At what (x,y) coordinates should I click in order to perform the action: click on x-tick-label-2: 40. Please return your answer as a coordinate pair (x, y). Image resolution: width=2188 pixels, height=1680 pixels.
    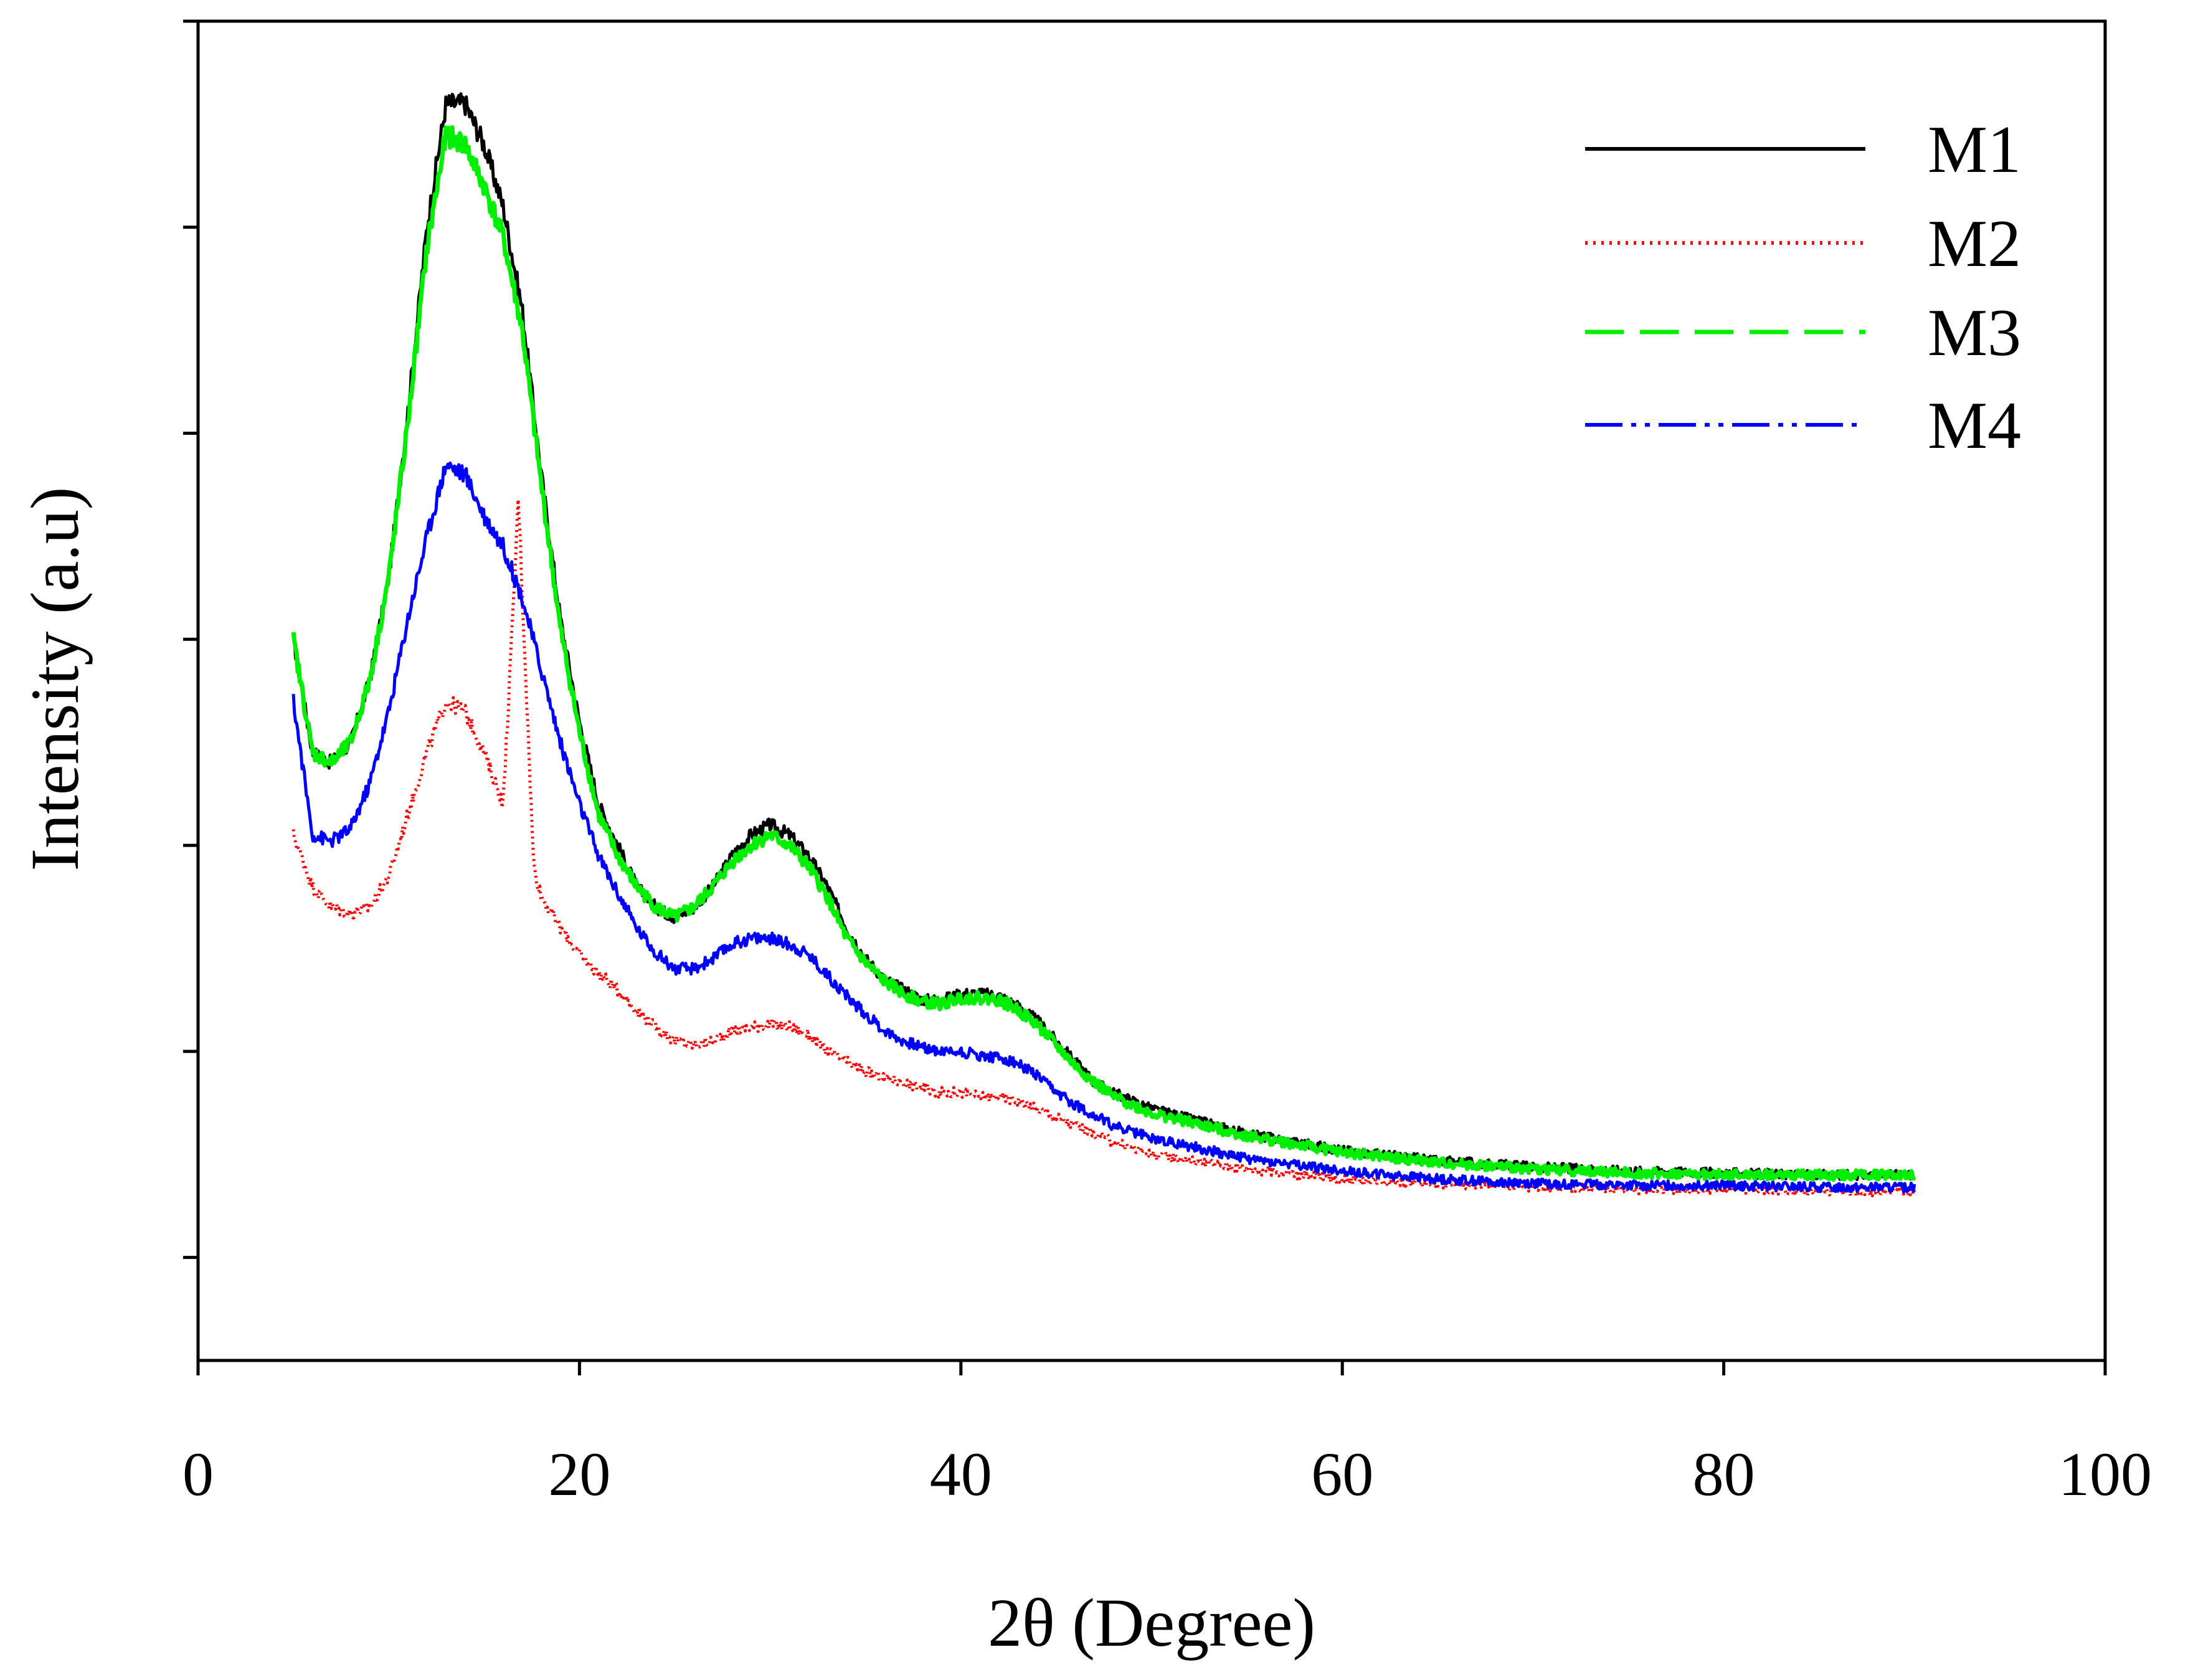
    Looking at the image, I should click on (961, 1474).